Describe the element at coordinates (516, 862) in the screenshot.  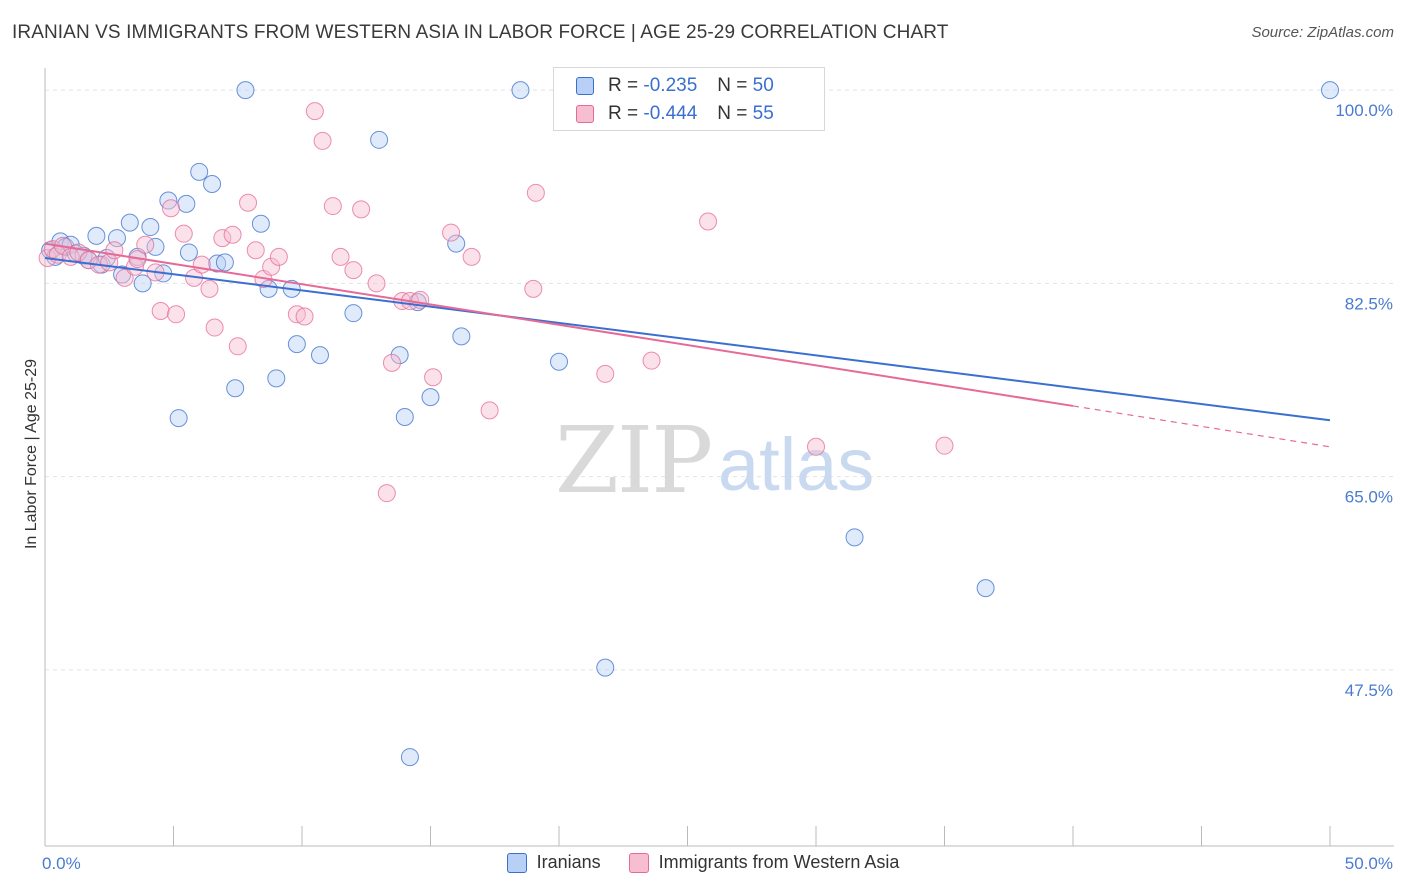
I see `series-swatch-blue` at that location.